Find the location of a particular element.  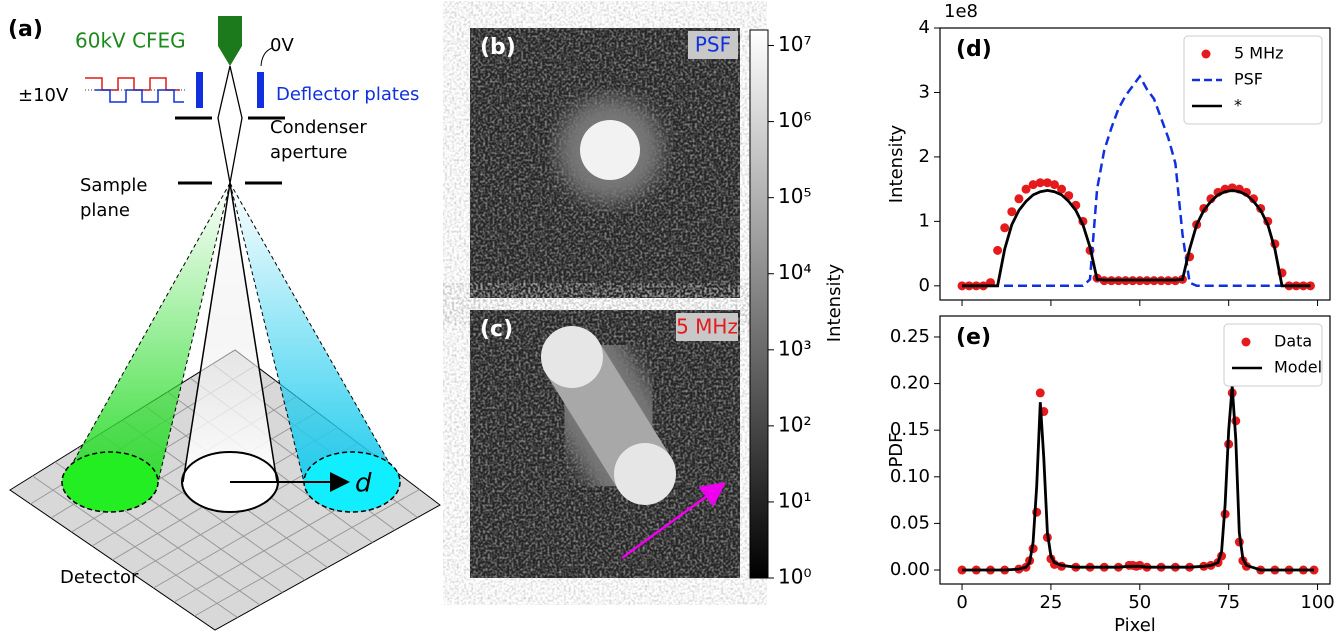

source-label: 60kV CFEG is located at coordinates (130, 41).